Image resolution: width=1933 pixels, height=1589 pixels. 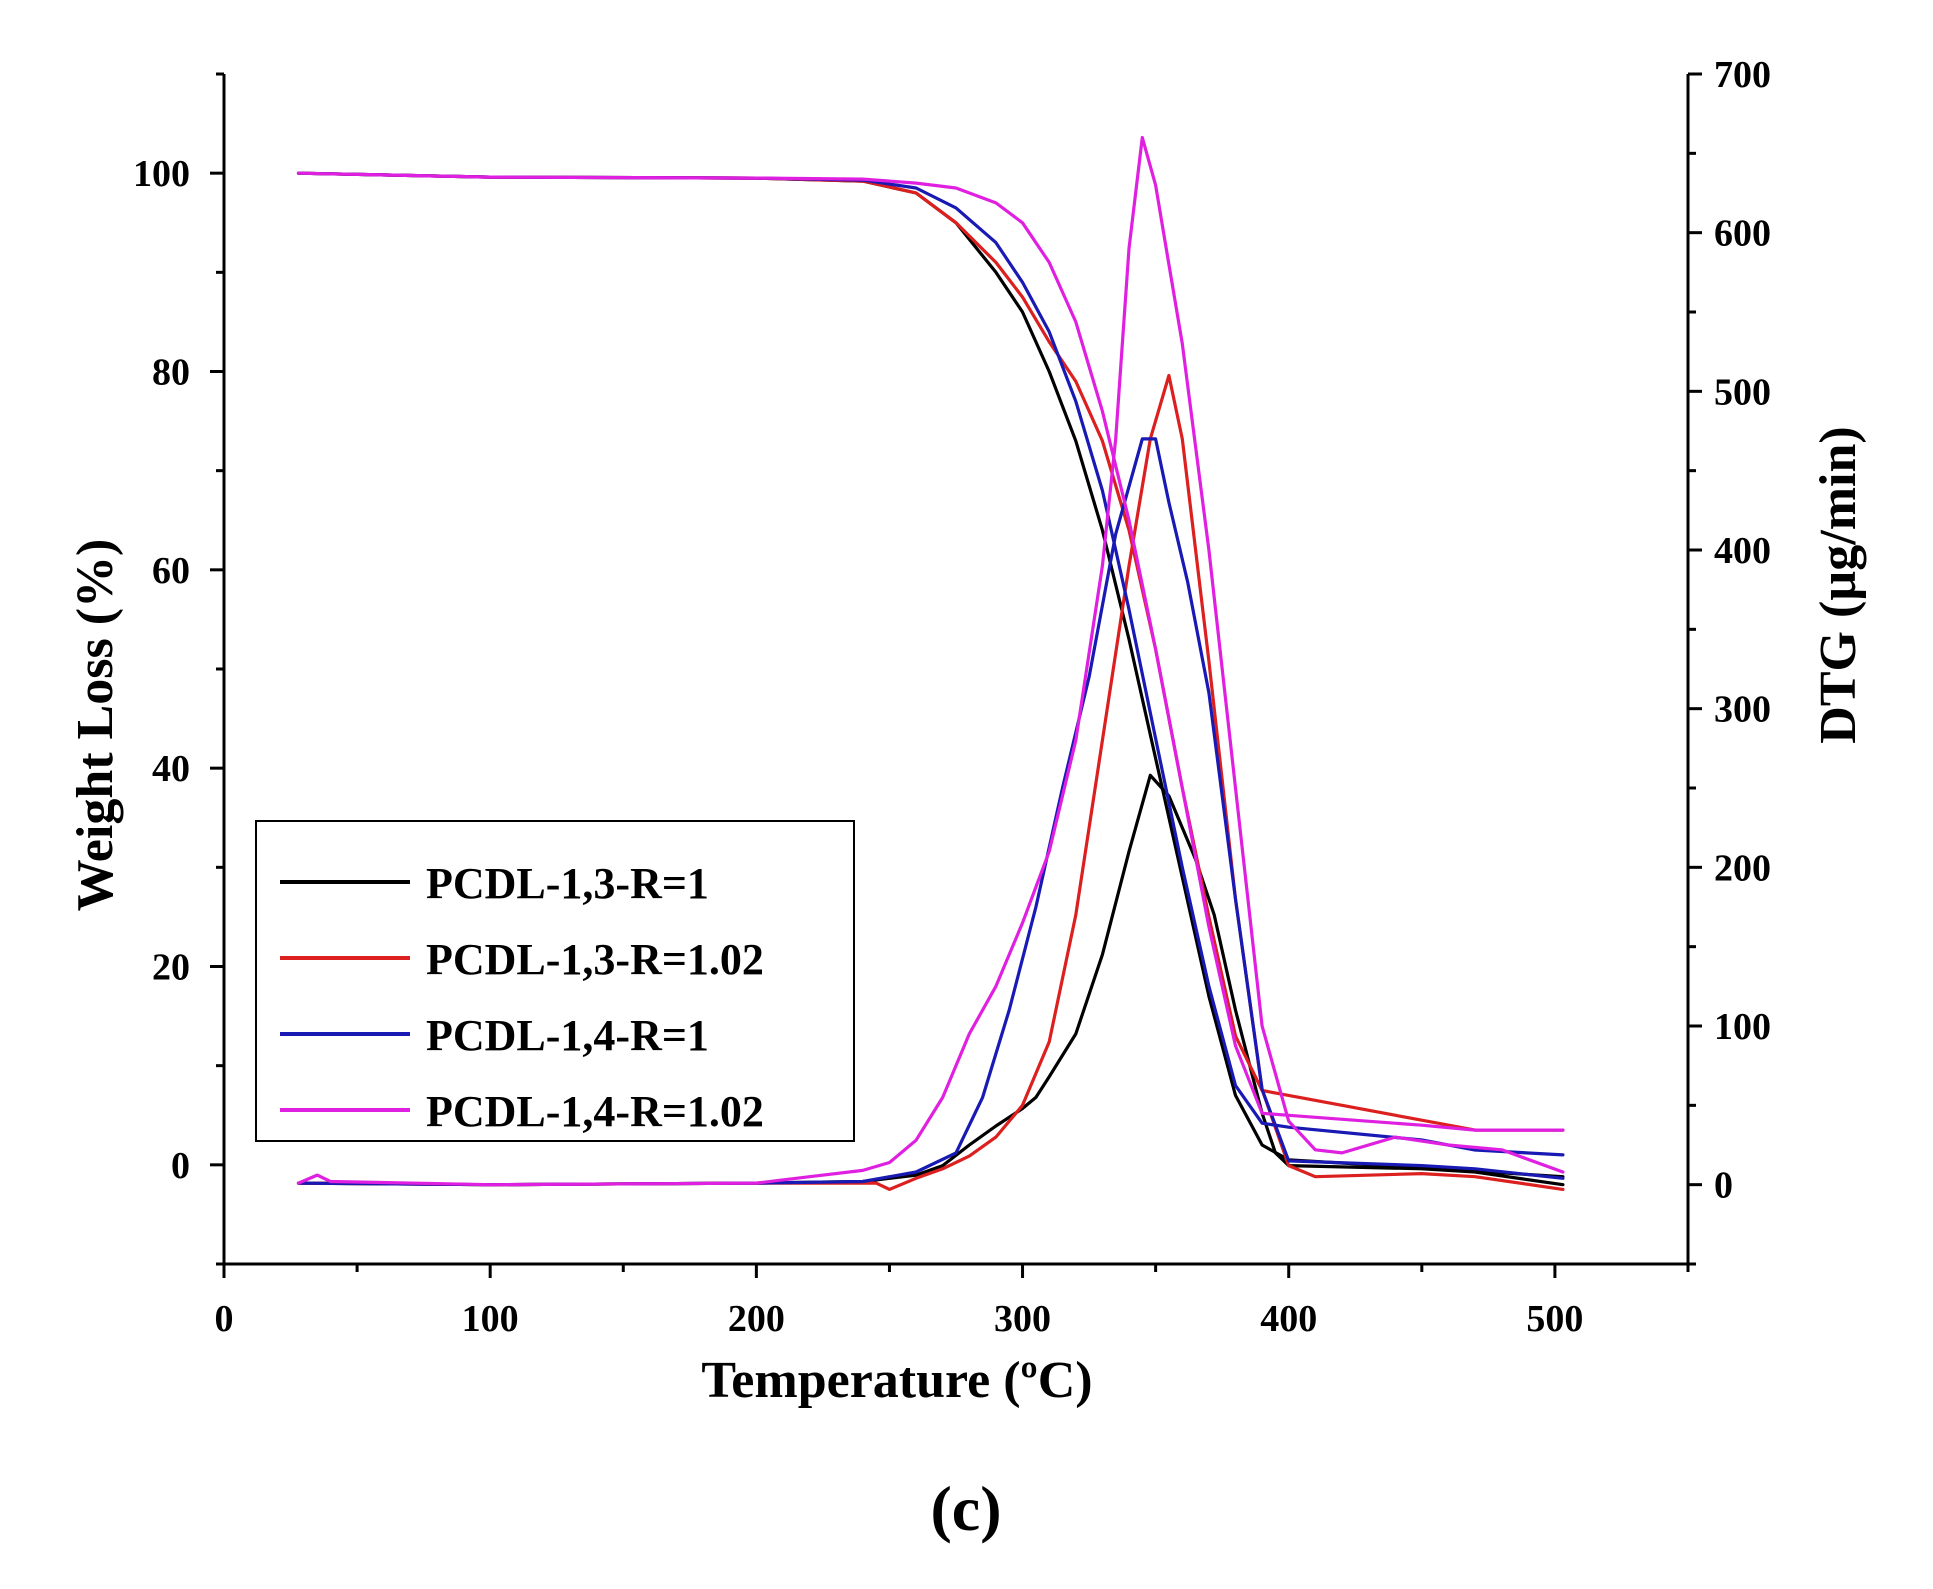 I want to click on x-tick-label: 400, so click(x=1288, y=1319).